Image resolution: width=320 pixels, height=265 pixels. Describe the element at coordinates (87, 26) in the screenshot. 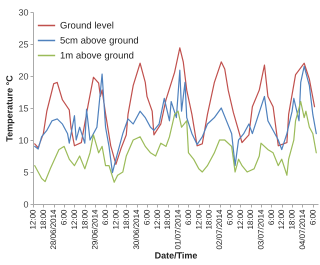

I see `legend-label: Ground level` at that location.